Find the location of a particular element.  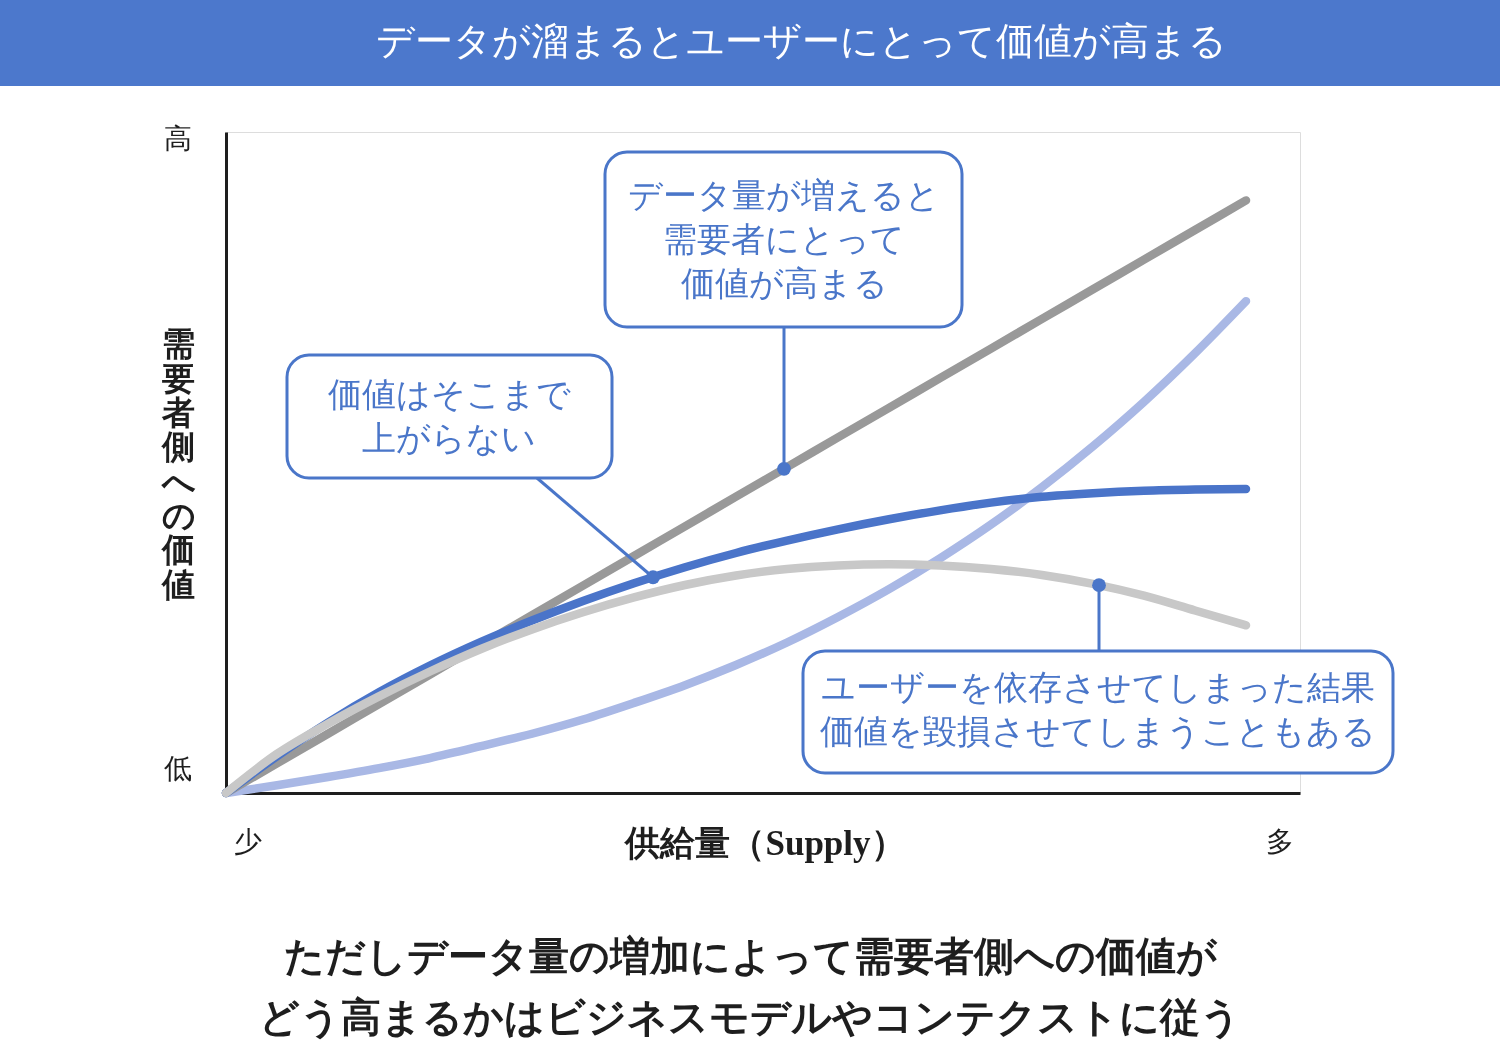

chart-title: データが溜まるとユーザーにとって価値が高まる is located at coordinates (801, 41).